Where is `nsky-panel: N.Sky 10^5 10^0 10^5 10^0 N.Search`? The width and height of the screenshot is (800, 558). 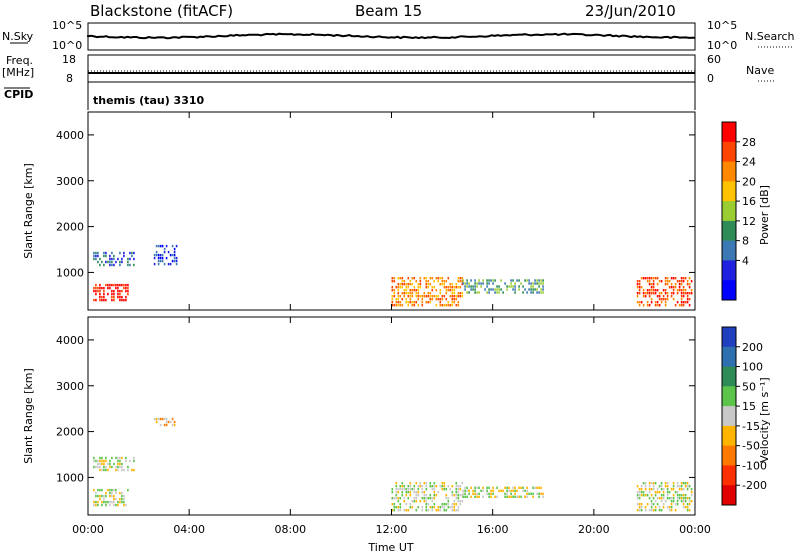
nsky-panel: N.Sky 10^5 10^0 10^5 10^0 N.Search is located at coordinates (398, 35).